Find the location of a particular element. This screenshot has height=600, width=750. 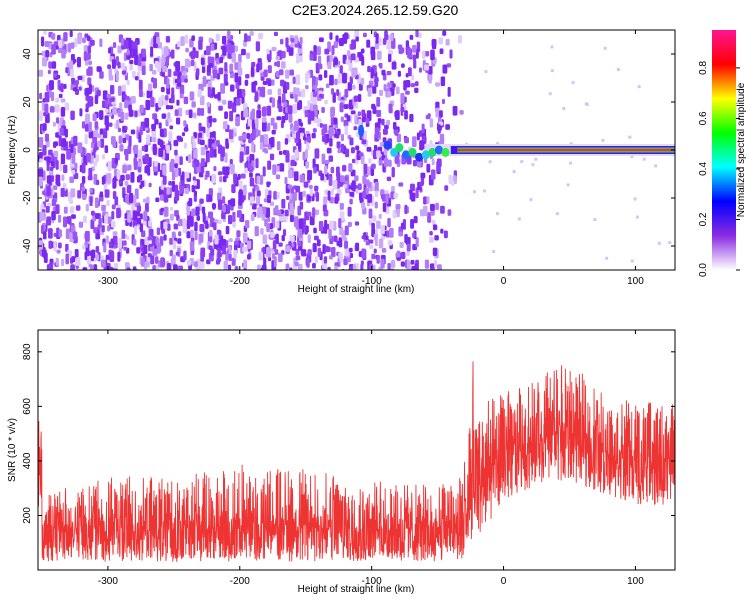

y-tick-label: 600 is located at coordinates (27, 406).